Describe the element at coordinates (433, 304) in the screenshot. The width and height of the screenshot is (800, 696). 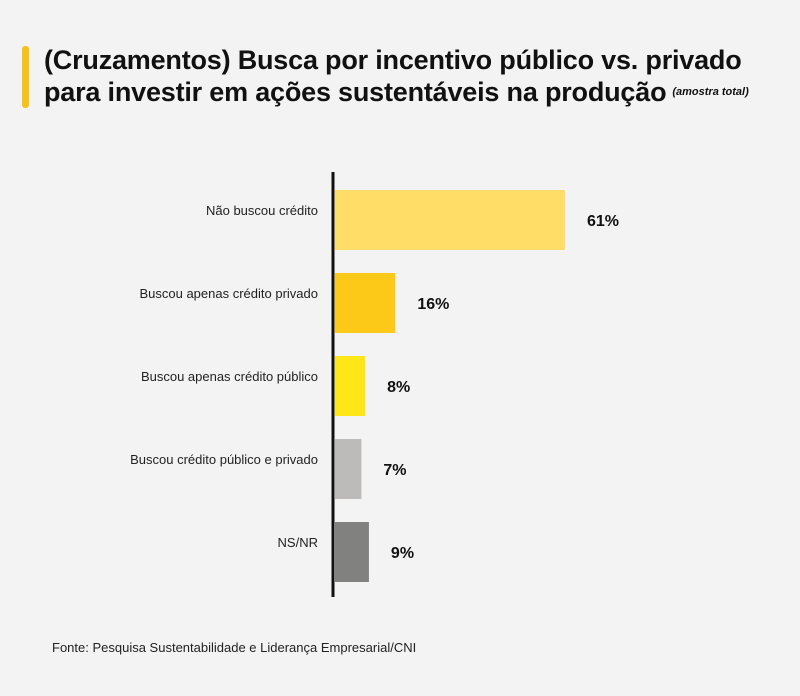
I see `value-label-2: 16%` at that location.